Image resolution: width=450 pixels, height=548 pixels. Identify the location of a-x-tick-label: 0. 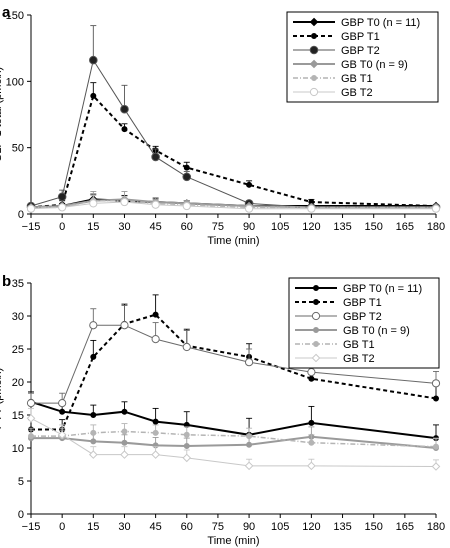
(62, 227).